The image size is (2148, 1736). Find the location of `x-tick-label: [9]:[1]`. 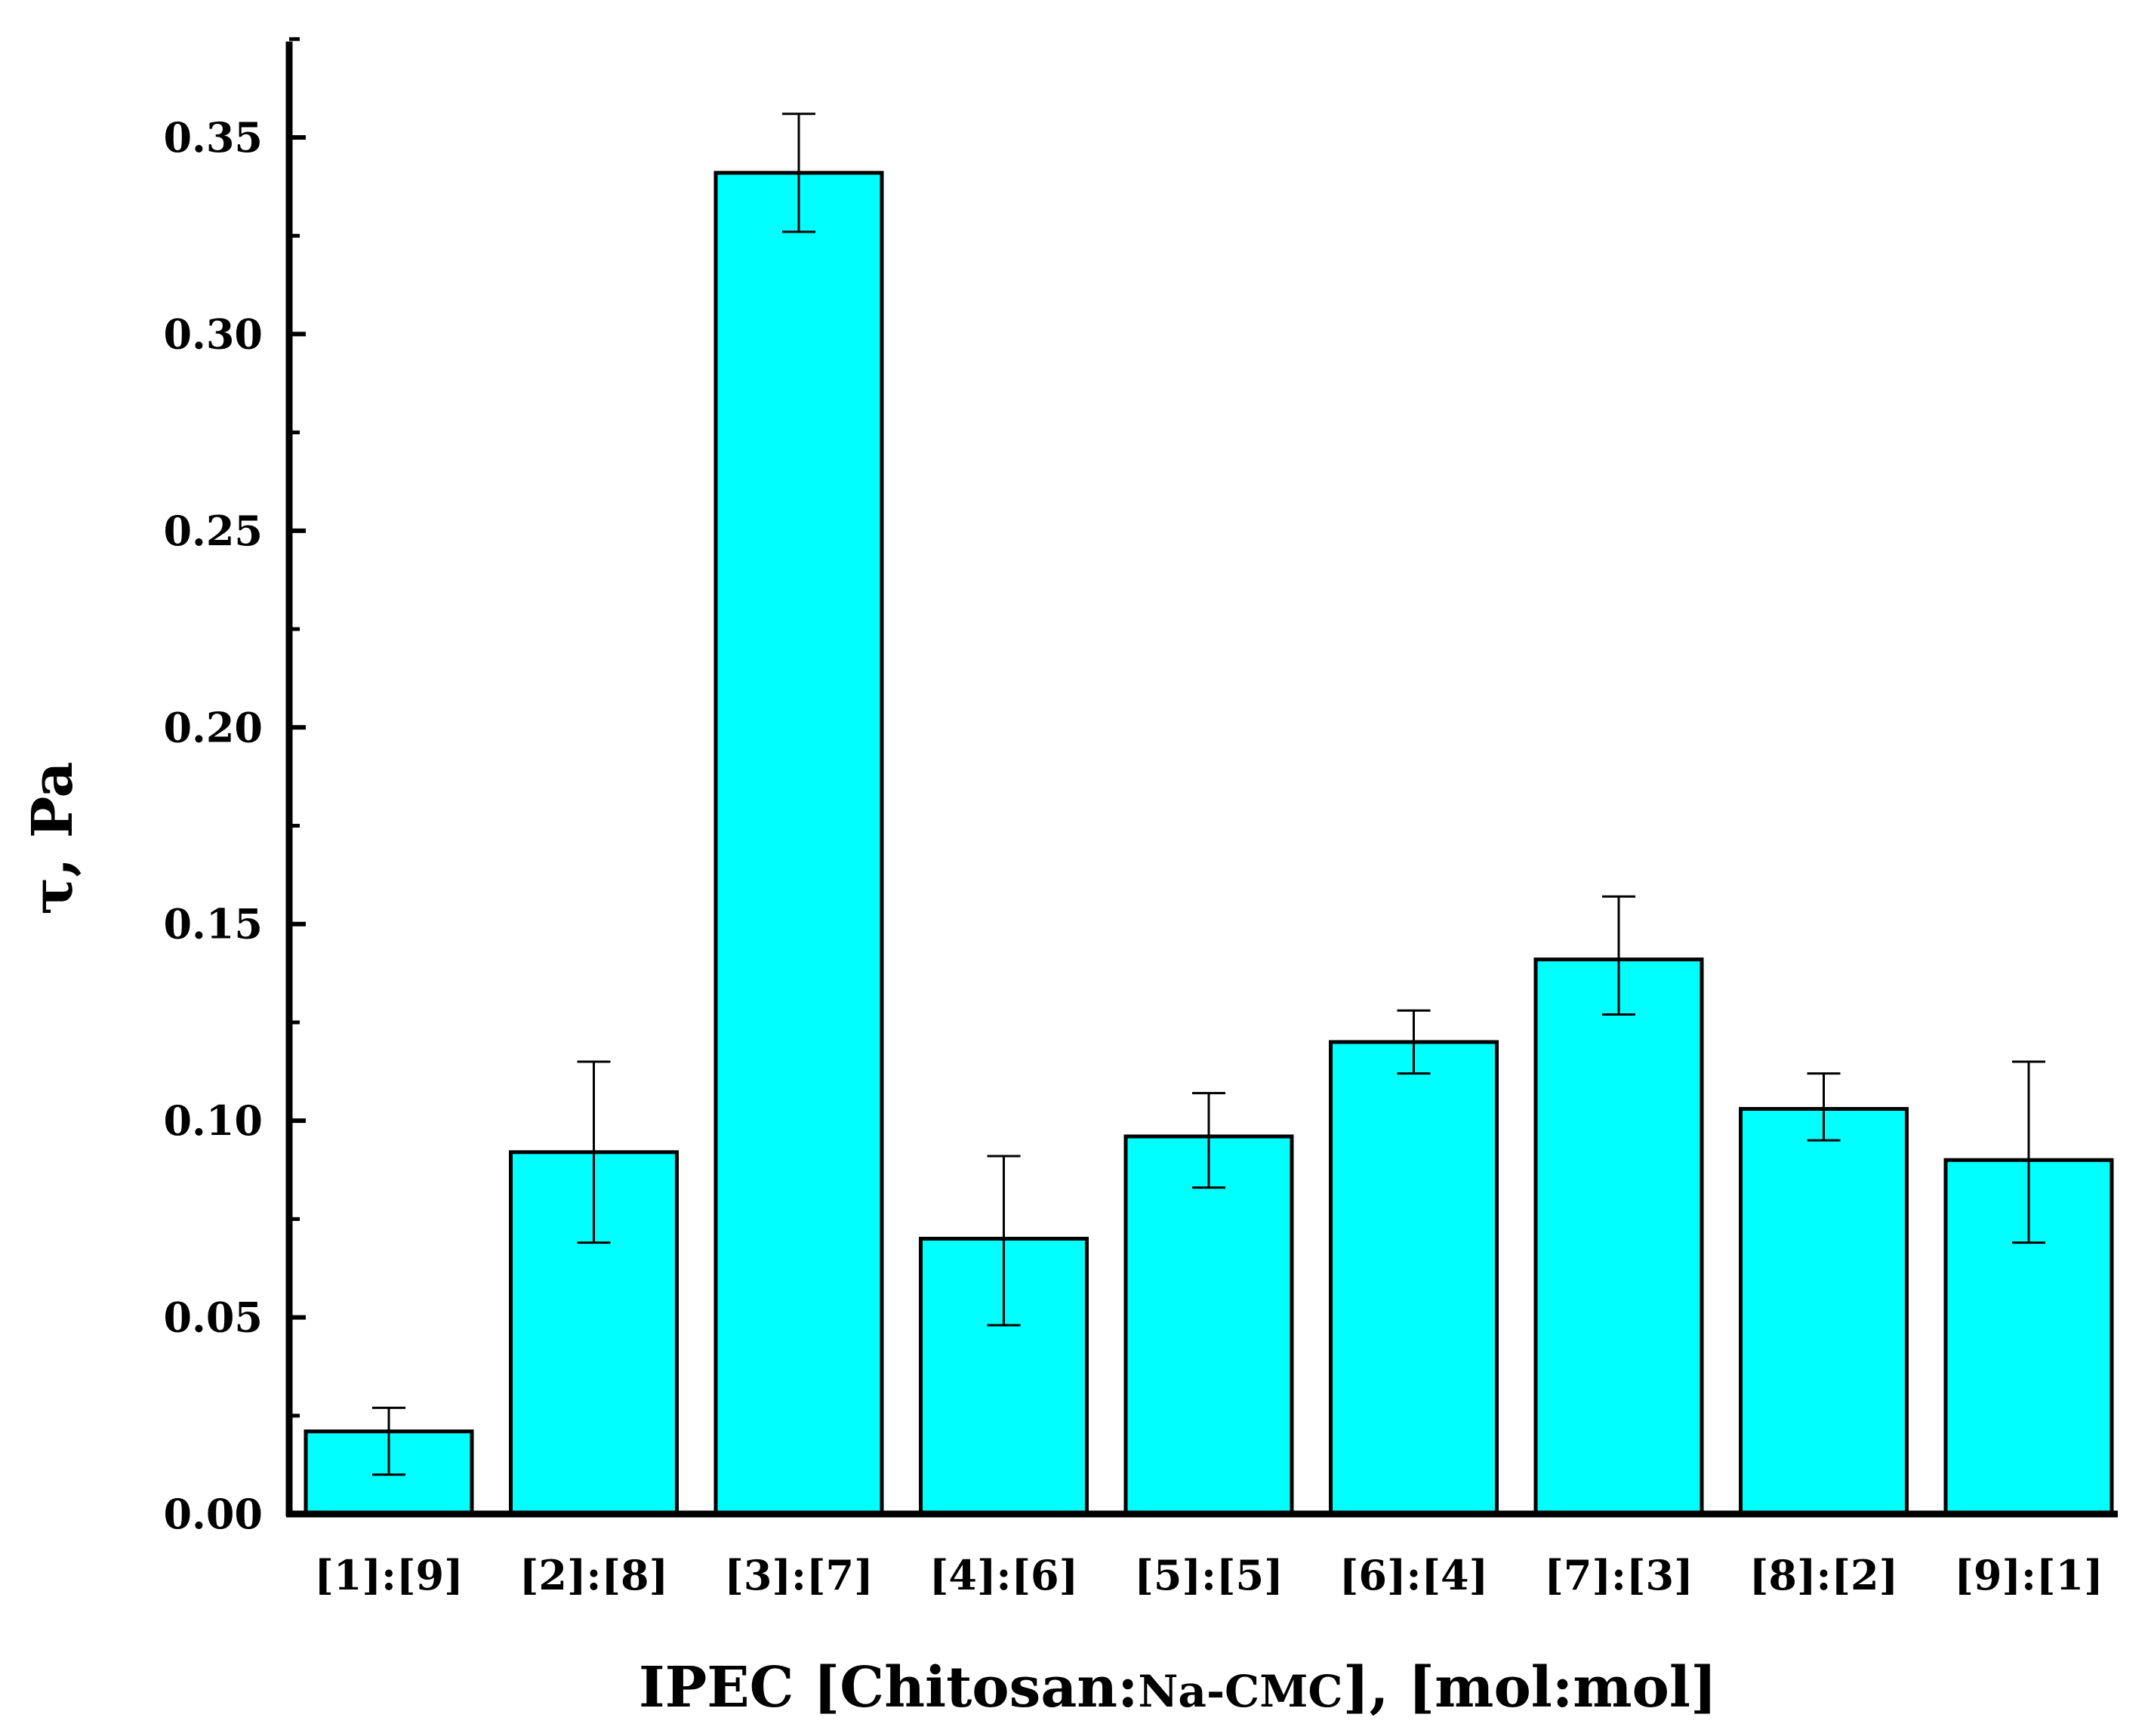

x-tick-label: [9]:[1] is located at coordinates (2028, 1575).